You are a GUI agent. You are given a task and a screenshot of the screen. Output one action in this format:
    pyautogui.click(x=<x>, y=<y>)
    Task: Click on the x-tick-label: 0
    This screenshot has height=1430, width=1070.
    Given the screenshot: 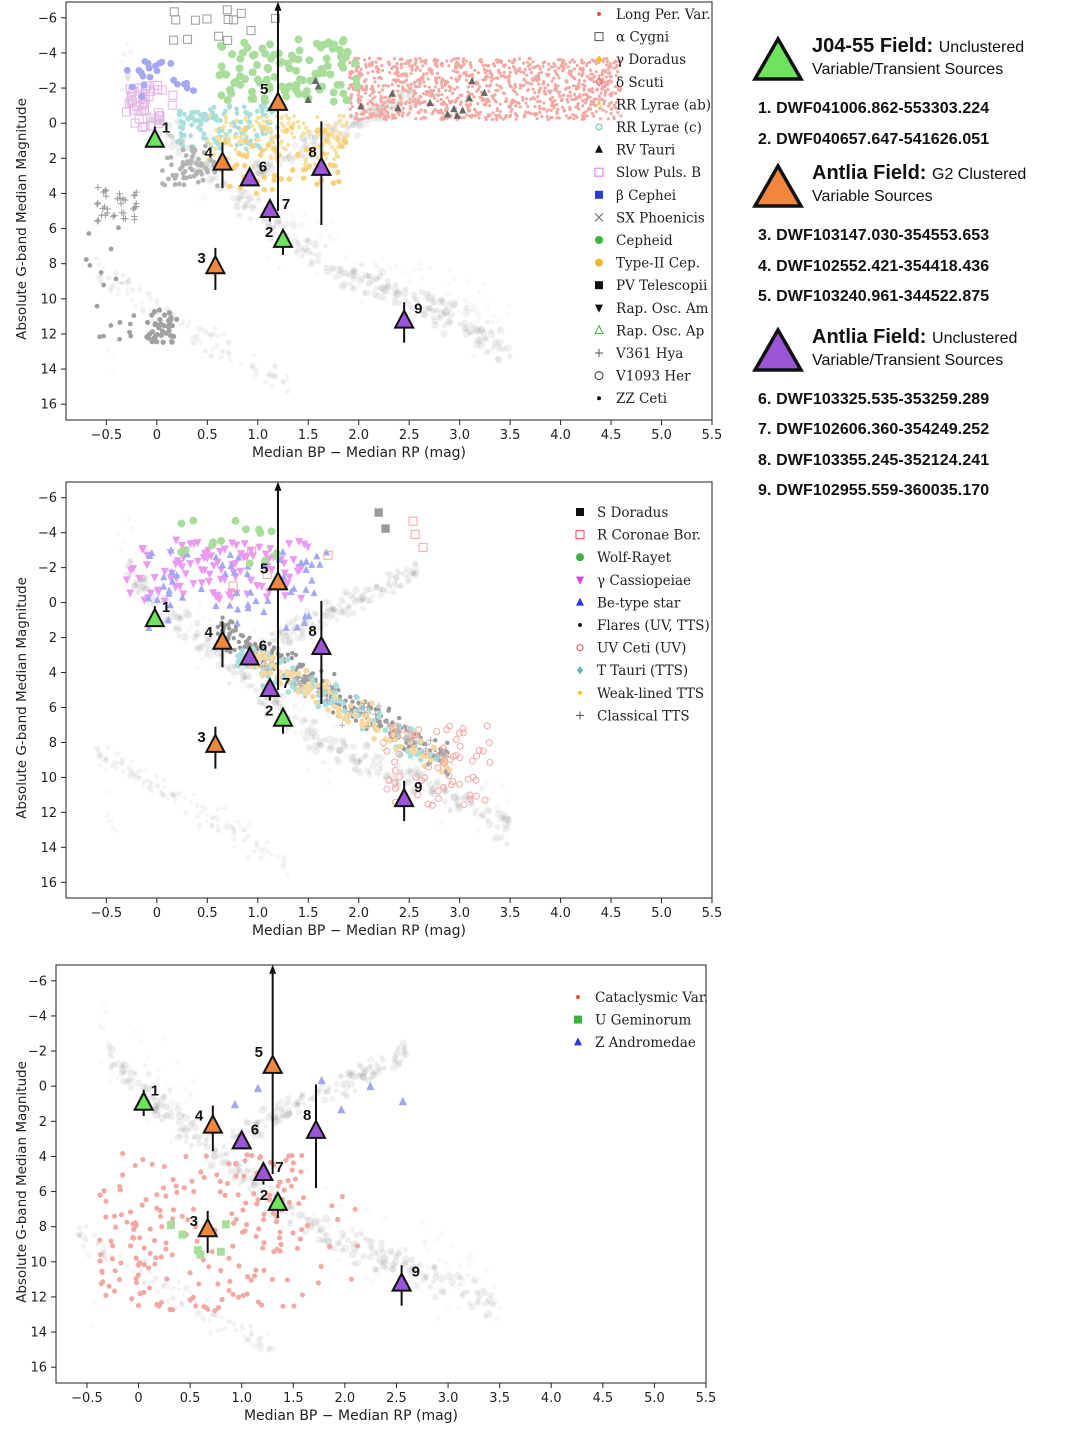 What is the action you would take?
    pyautogui.click(x=157, y=435)
    